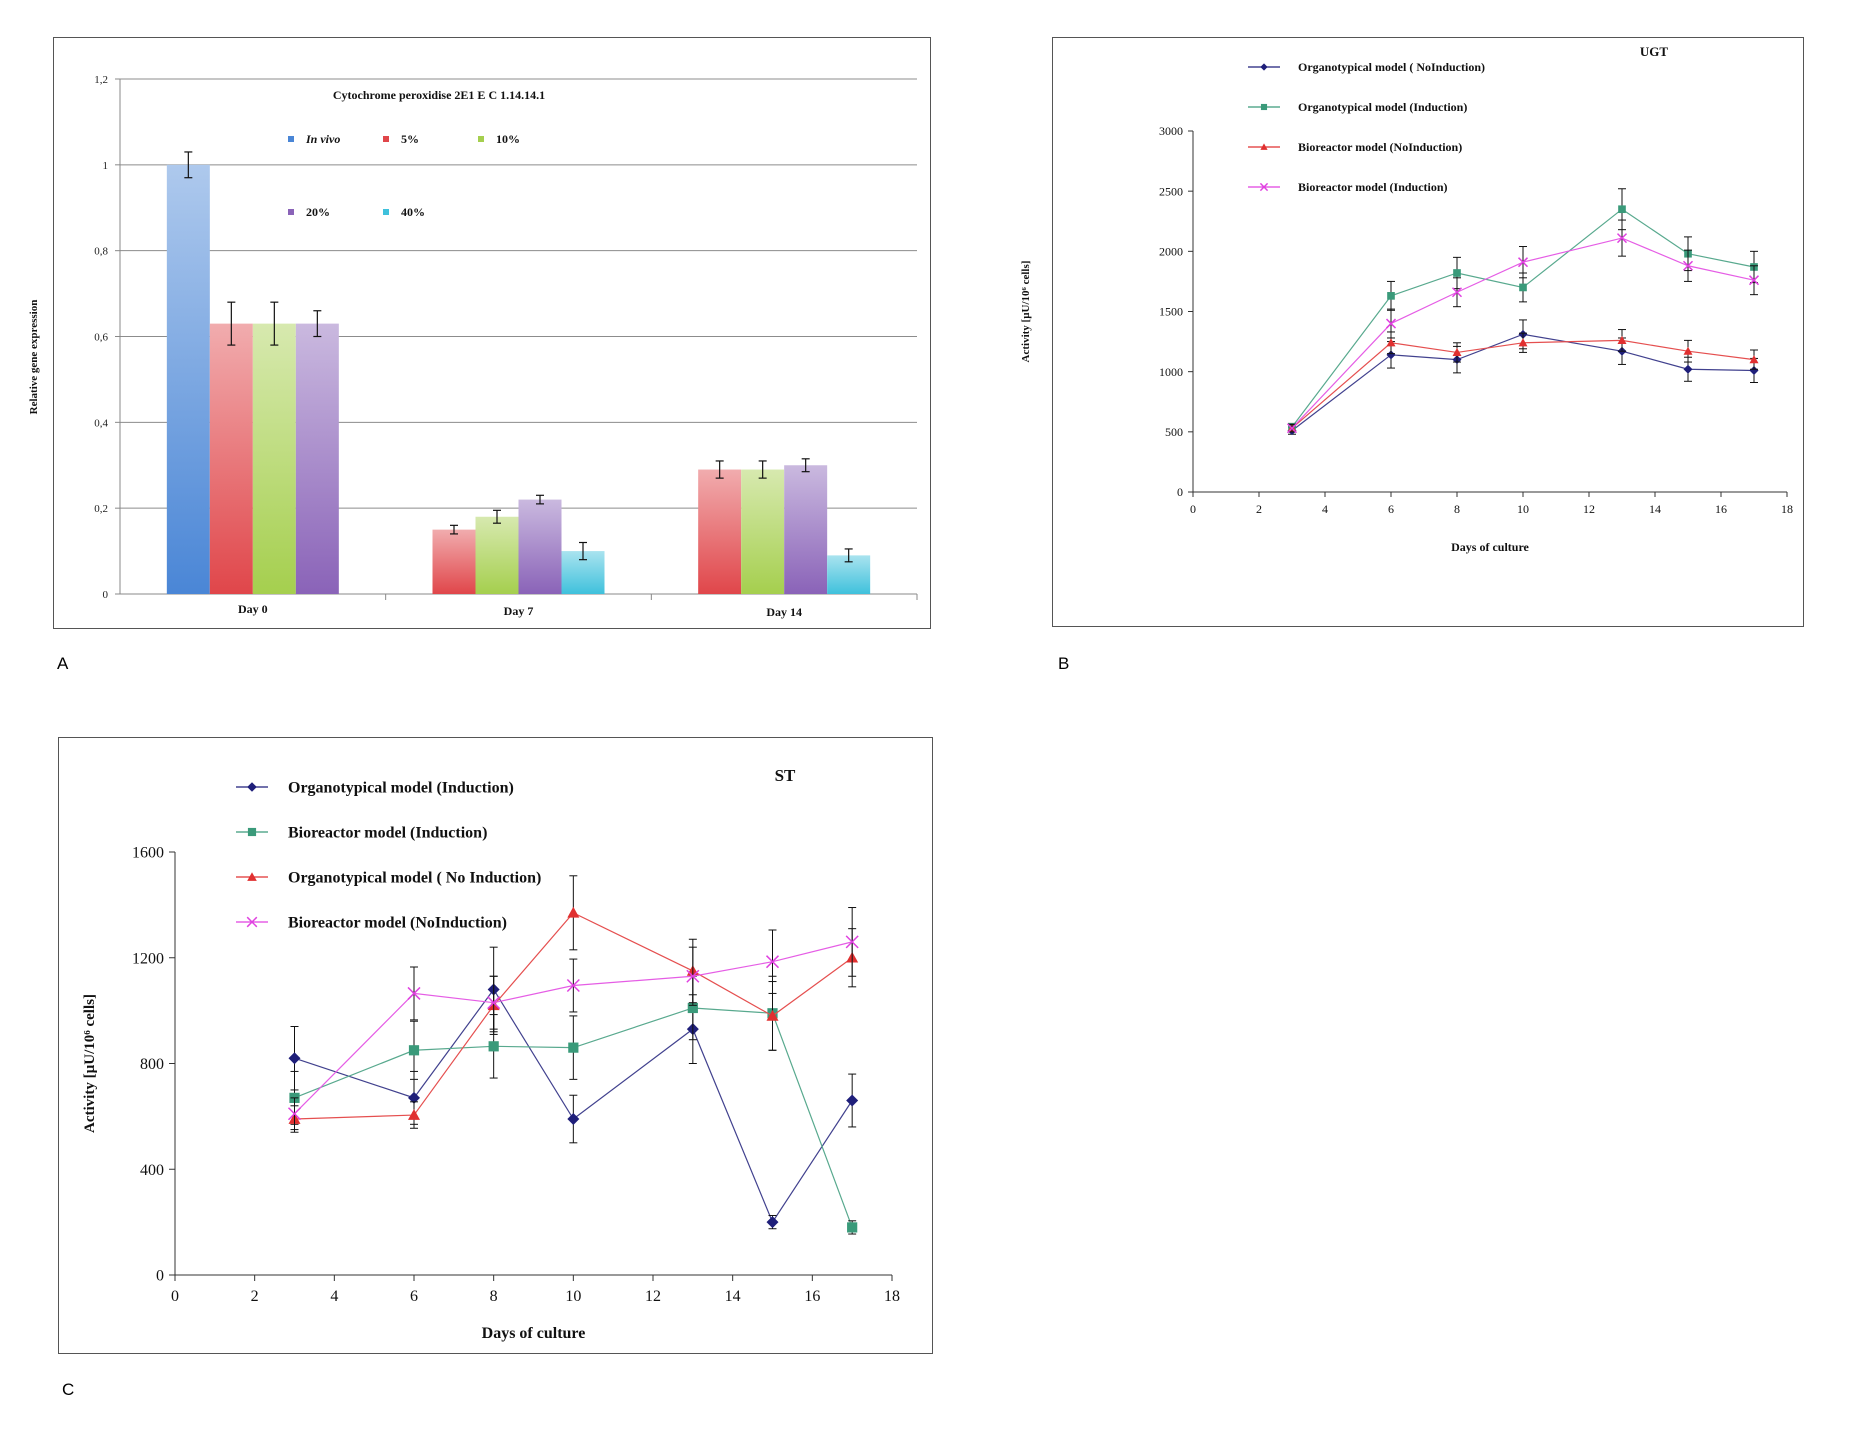 The width and height of the screenshot is (1850, 1432). I want to click on panel-label-b: B, so click(1064, 663).